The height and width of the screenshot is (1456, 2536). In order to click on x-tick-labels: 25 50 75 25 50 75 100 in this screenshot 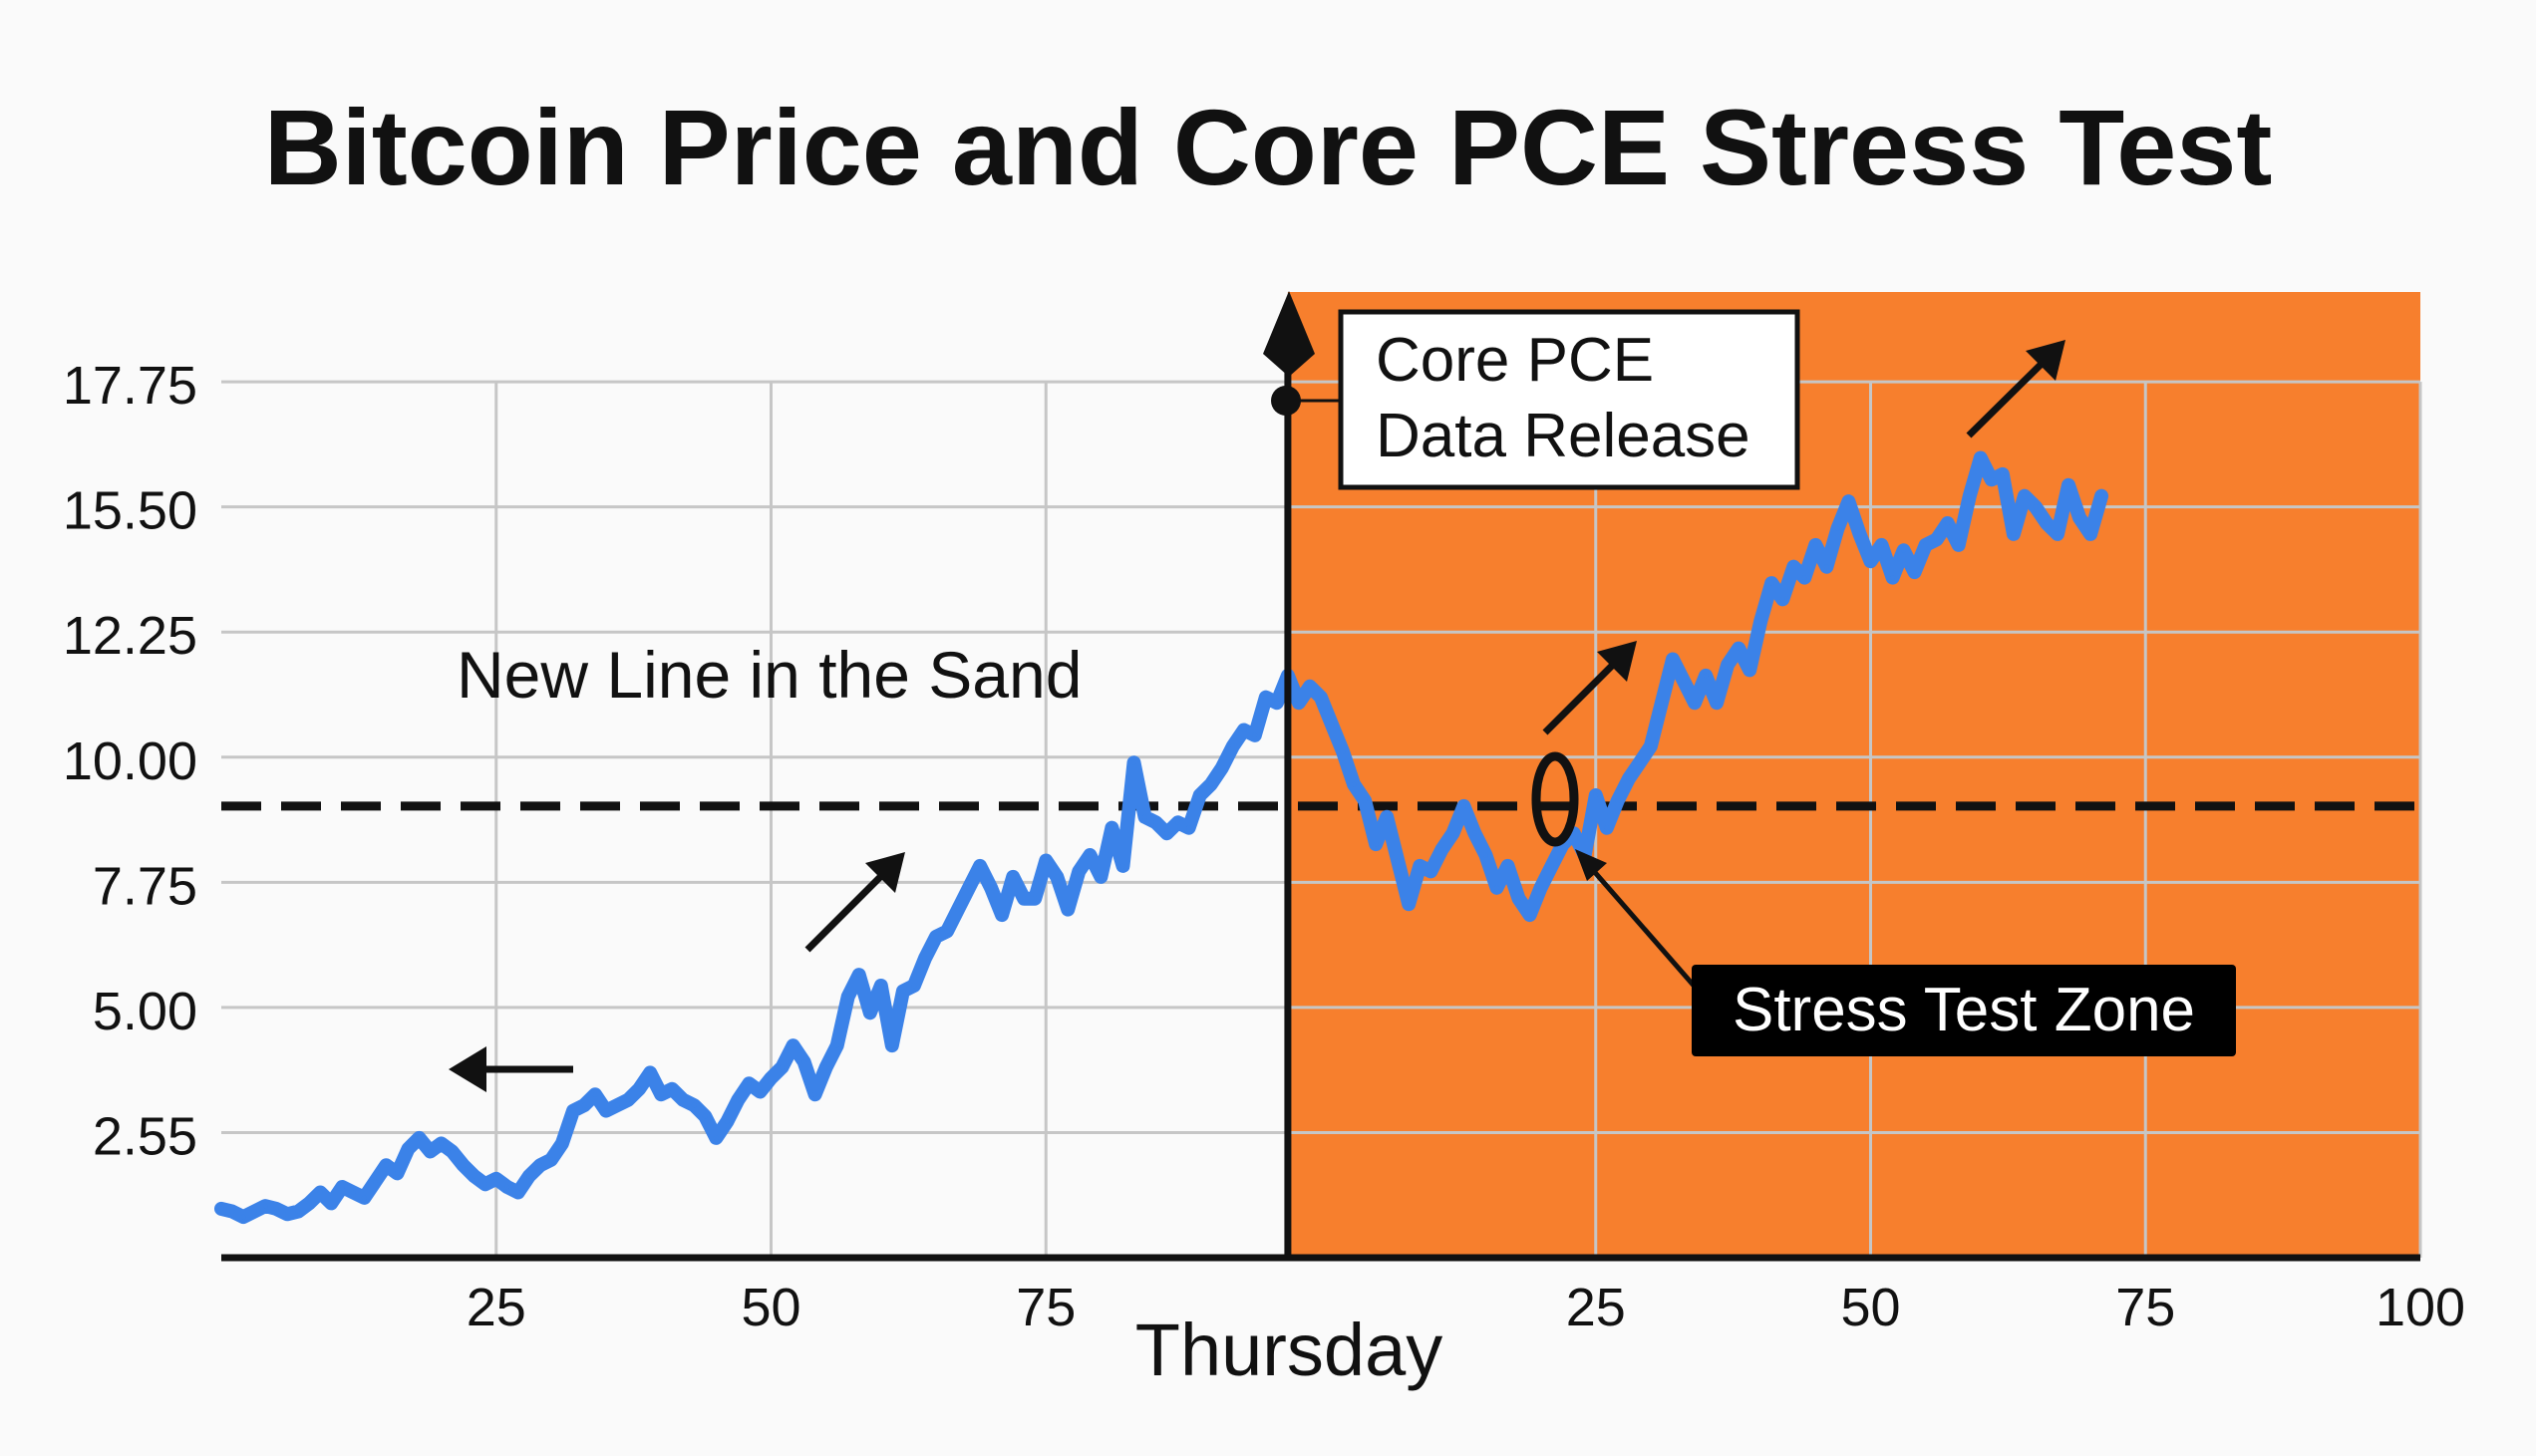, I will do `click(1466, 1307)`.